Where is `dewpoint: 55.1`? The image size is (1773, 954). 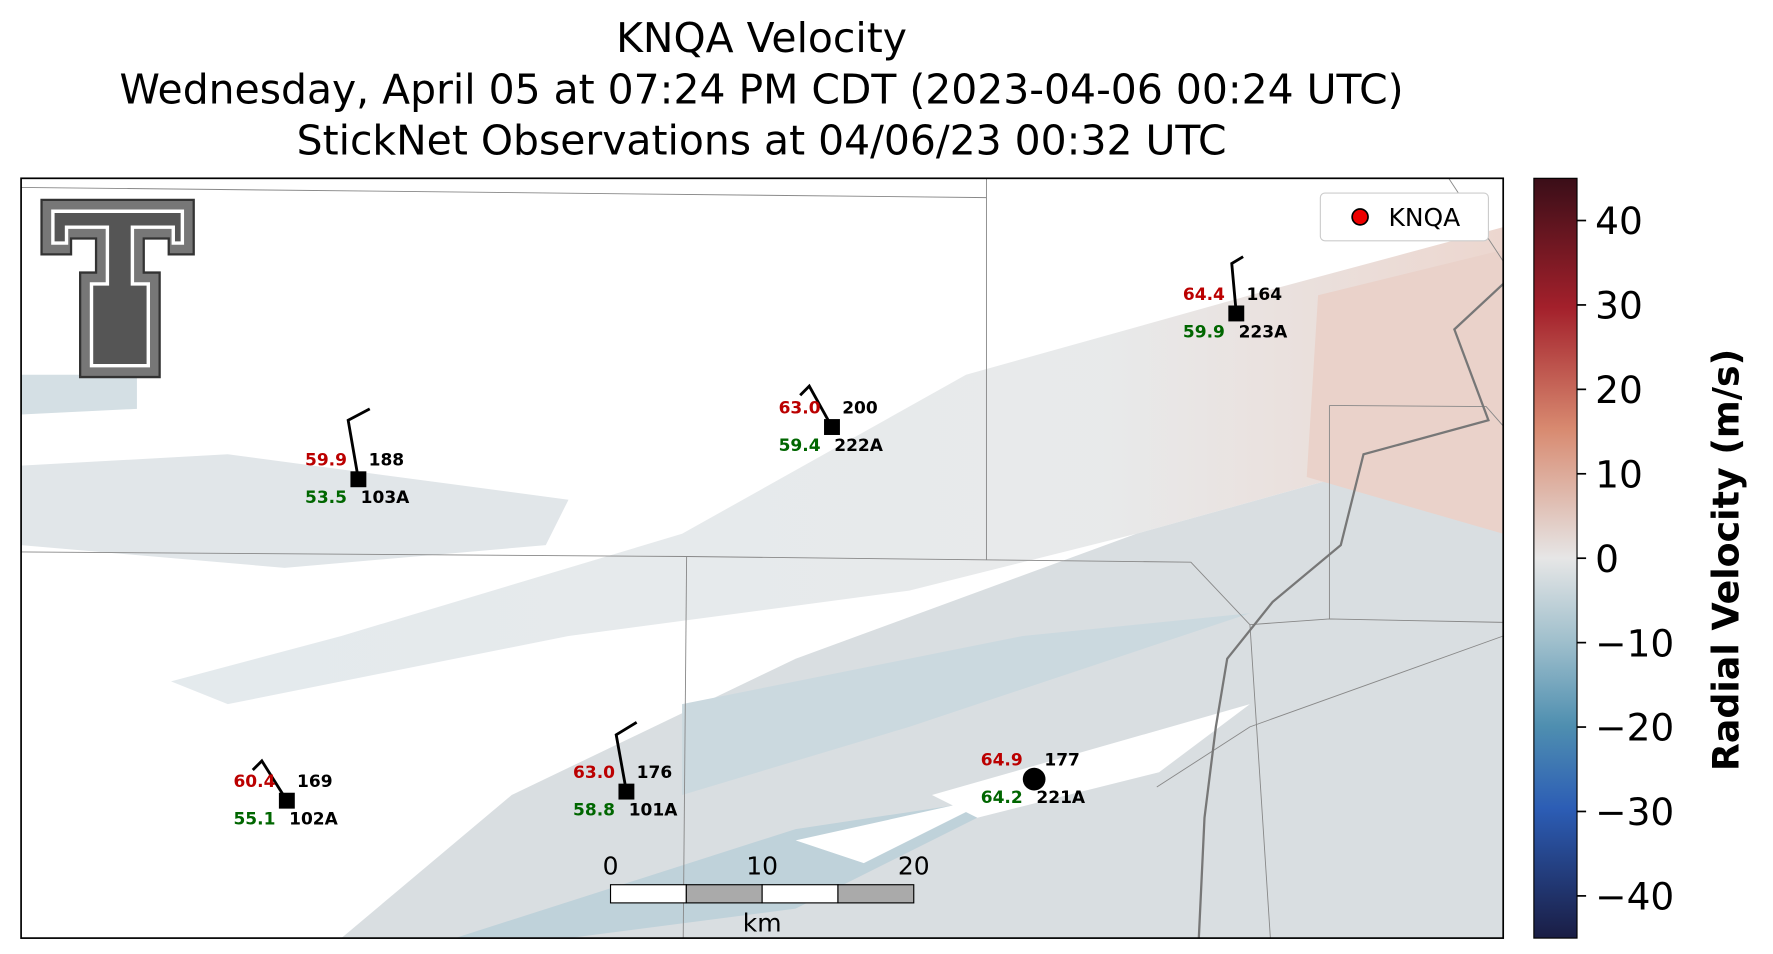
dewpoint: 55.1 is located at coordinates (254, 820).